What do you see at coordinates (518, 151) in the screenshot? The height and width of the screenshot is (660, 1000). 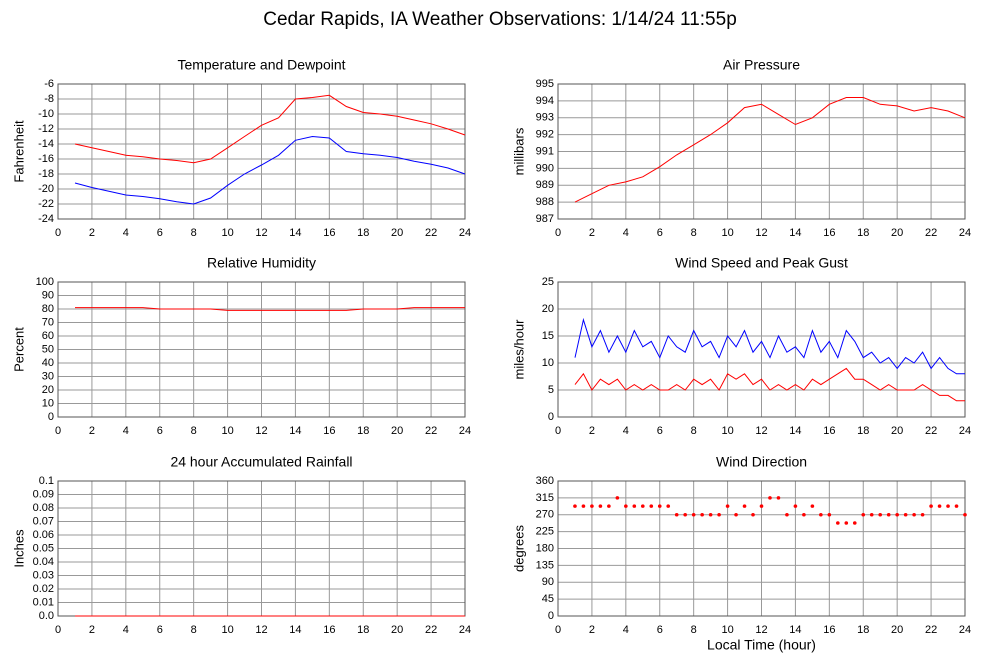 I see `y-axis-label: millibars` at bounding box center [518, 151].